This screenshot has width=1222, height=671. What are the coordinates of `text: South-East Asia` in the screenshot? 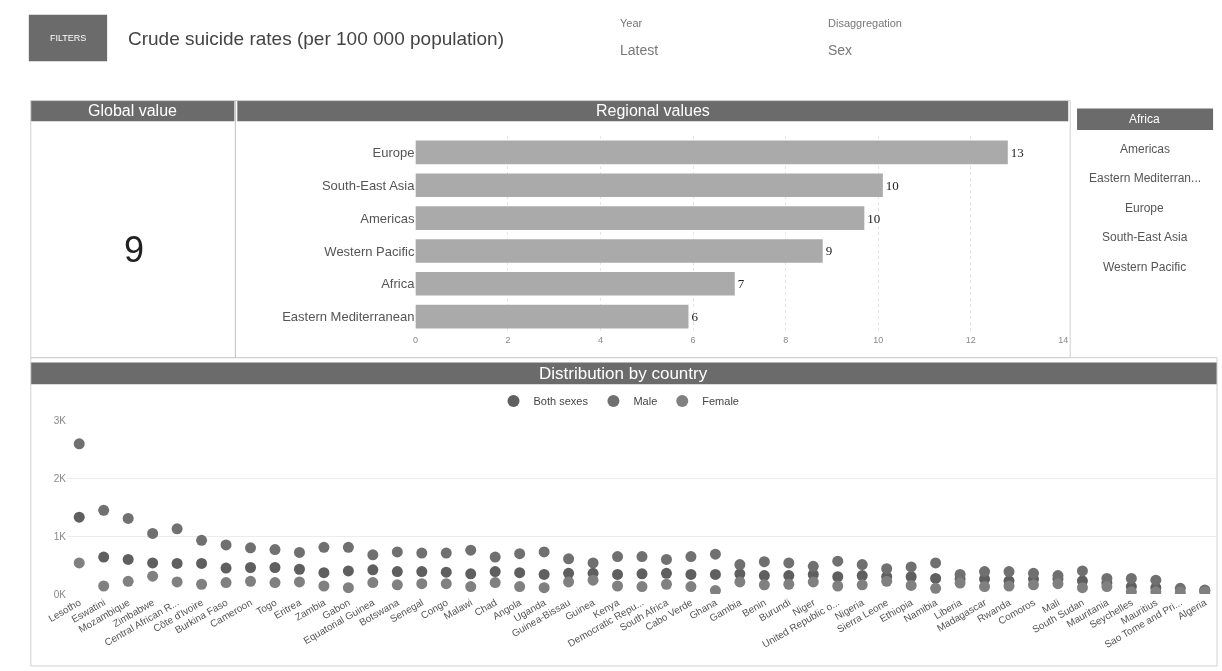 It's located at (1145, 237).